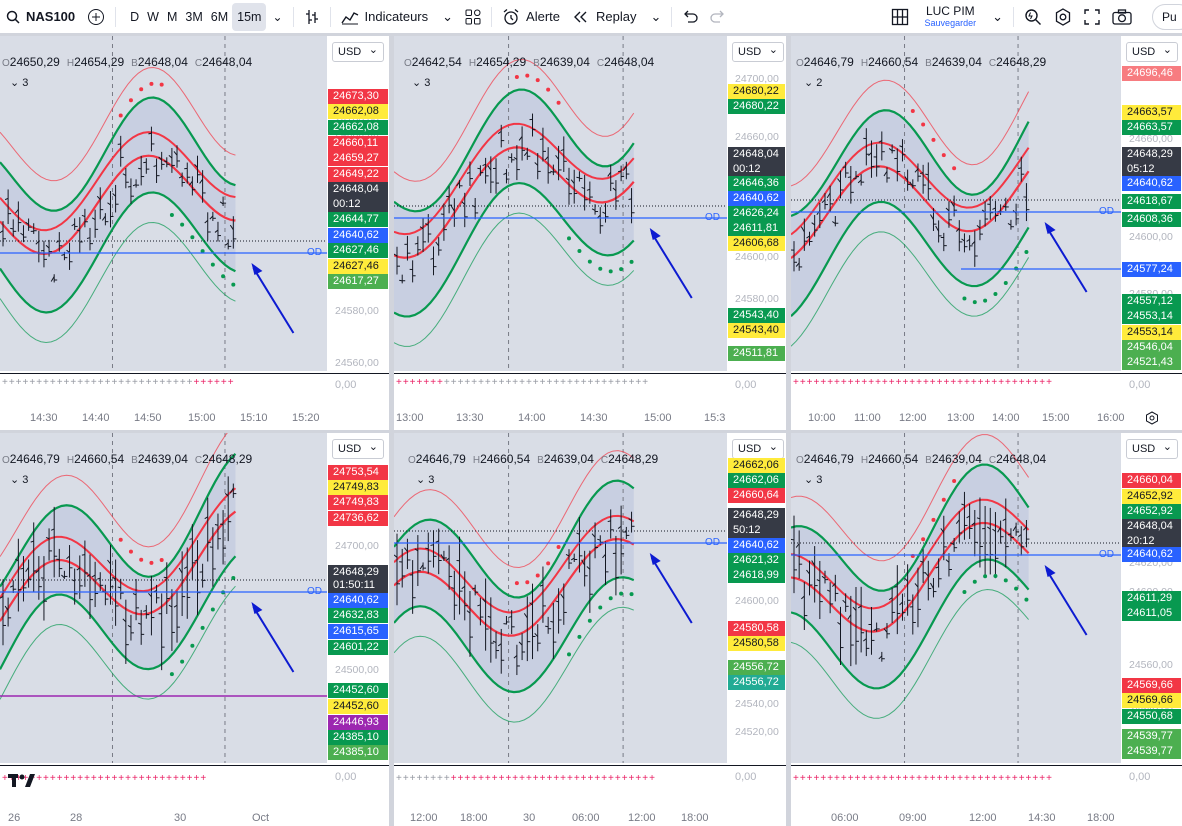  What do you see at coordinates (900, 17) in the screenshot?
I see `layout-grid-button` at bounding box center [900, 17].